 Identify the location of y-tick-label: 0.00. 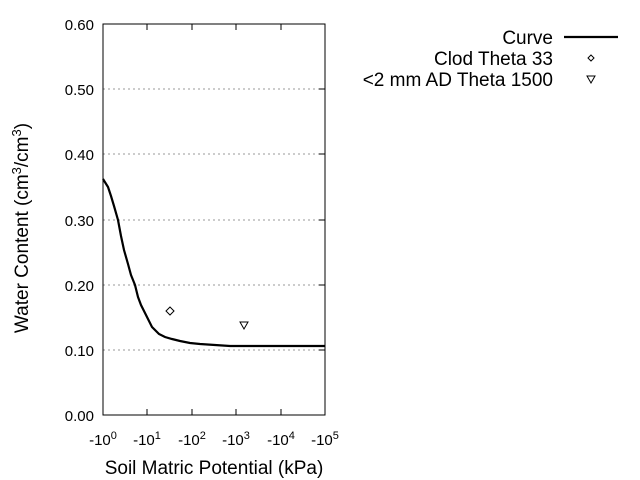
(79, 416).